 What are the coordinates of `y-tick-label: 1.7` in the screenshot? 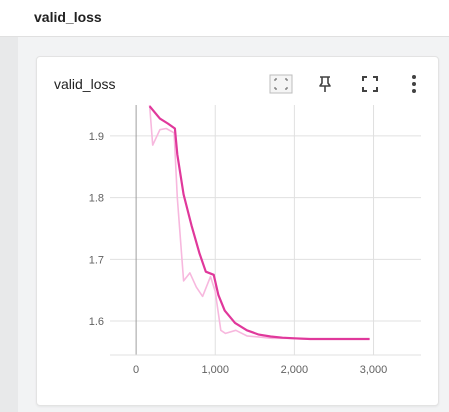 It's located at (96, 260).